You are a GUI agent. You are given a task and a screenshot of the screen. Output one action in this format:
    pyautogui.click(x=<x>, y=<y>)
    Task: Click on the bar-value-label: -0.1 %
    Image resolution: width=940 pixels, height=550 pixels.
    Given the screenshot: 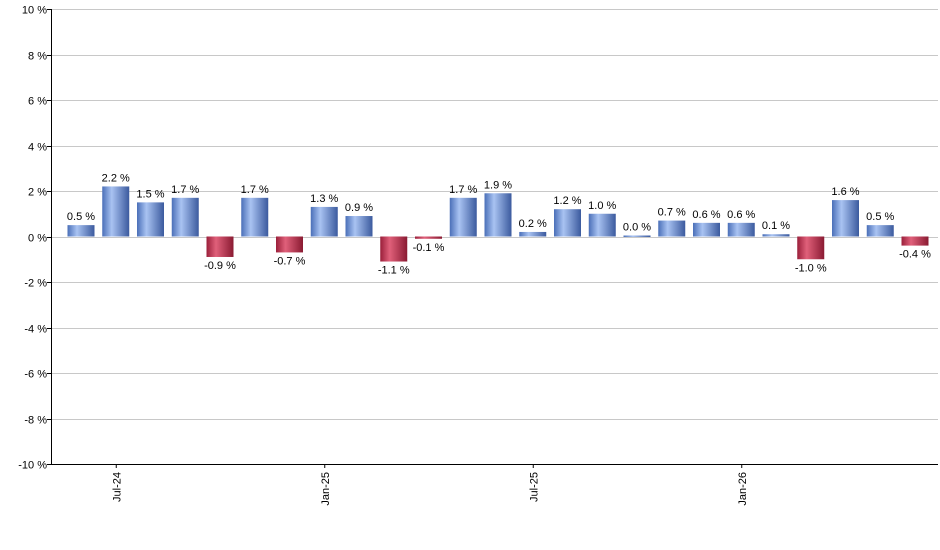 What is the action you would take?
    pyautogui.click(x=429, y=248)
    